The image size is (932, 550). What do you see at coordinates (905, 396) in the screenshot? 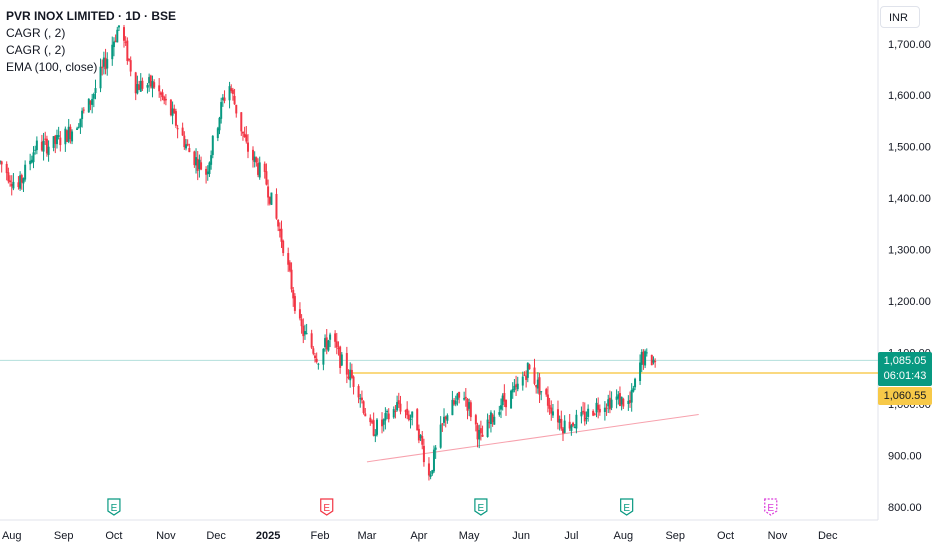
I see `level-price-tag: 1,060.55` at bounding box center [905, 396].